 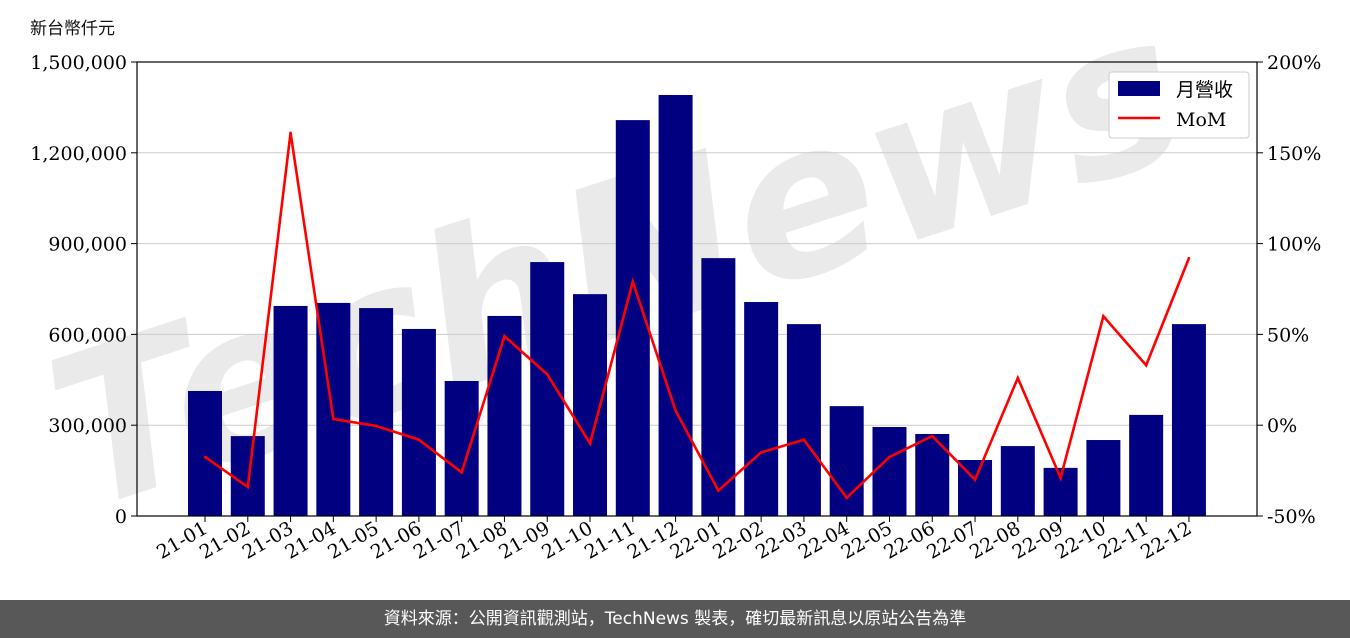 I want to click on right-tick-label: 100%, so click(x=1294, y=245).